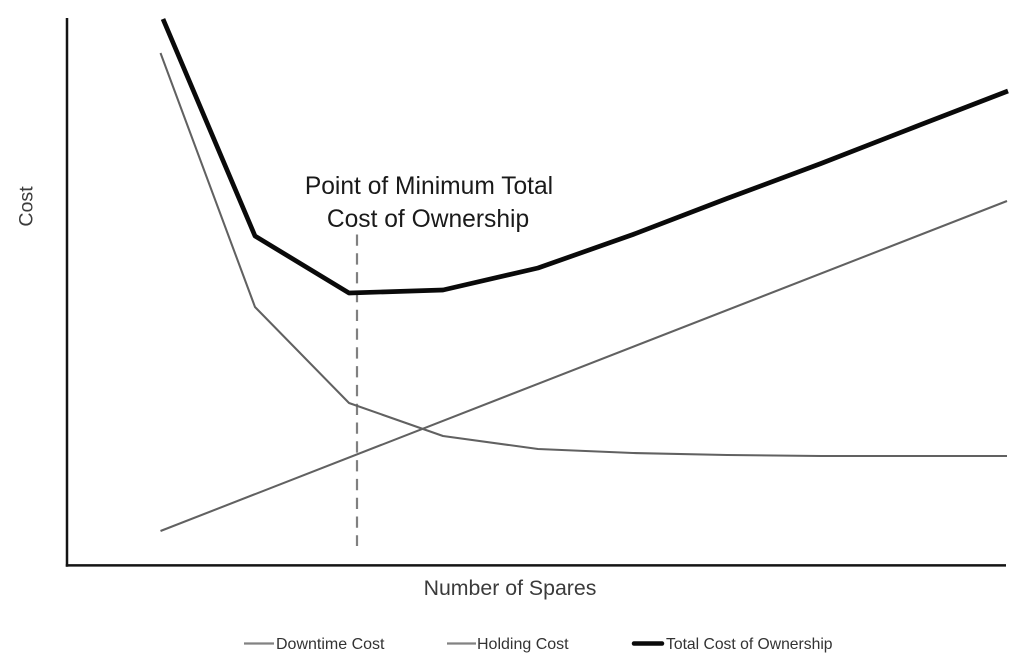 This screenshot has width=1024, height=668. What do you see at coordinates (330, 644) in the screenshot?
I see `svg-text: Downtime Cost` at bounding box center [330, 644].